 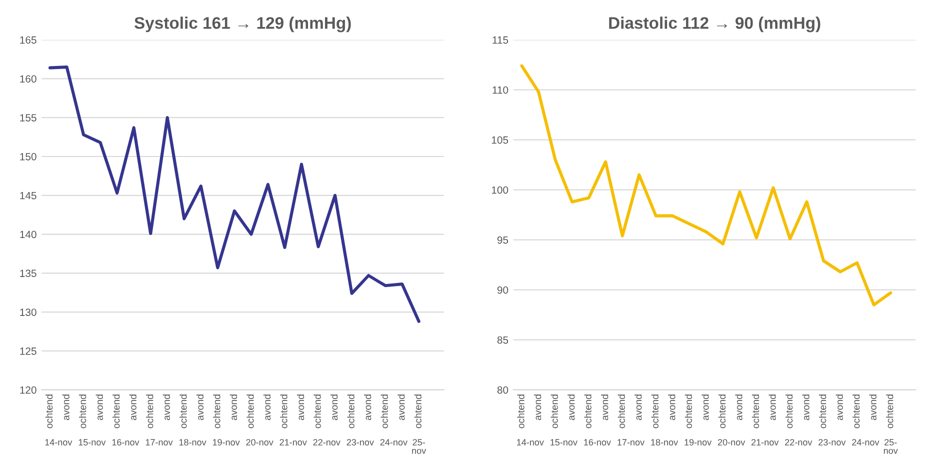 I want to click on y-tick-label: 165, so click(x=28, y=40).